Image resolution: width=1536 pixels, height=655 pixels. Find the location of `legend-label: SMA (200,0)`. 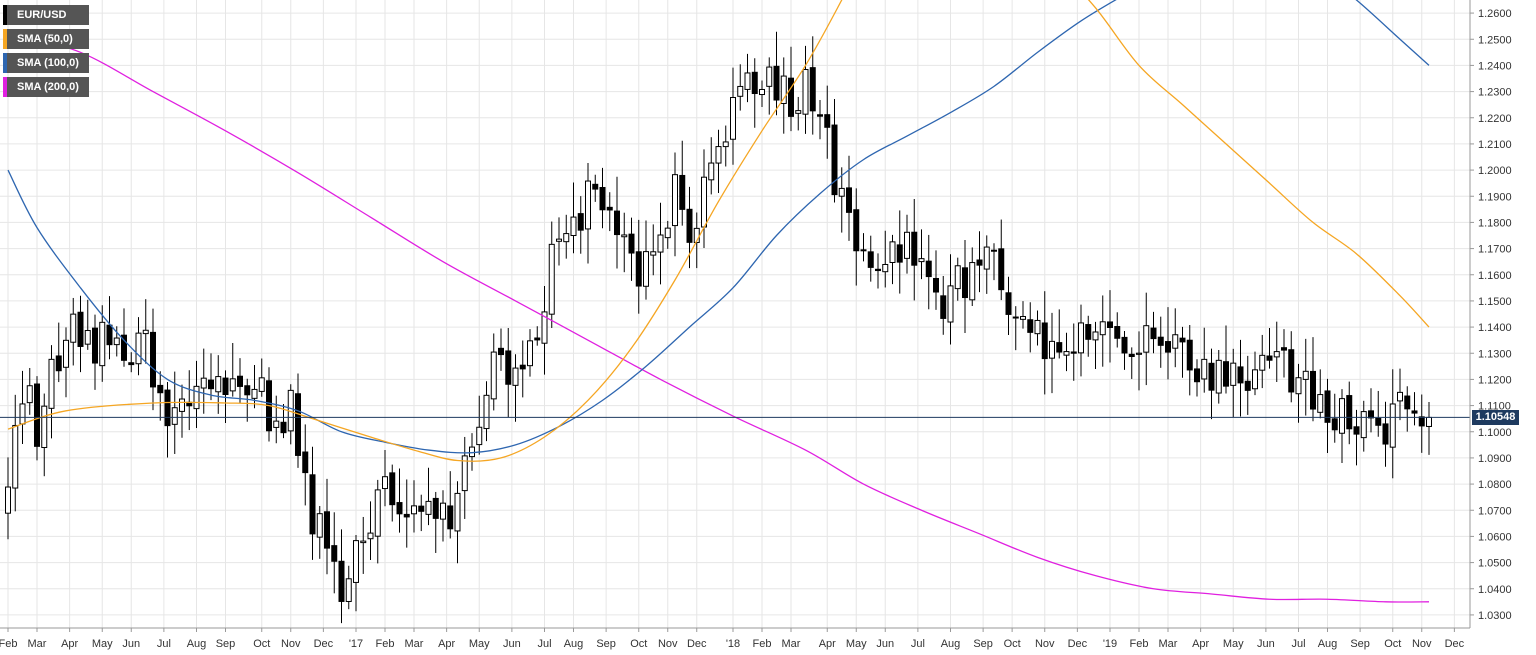

legend-label: SMA (200,0) is located at coordinates (48, 87).